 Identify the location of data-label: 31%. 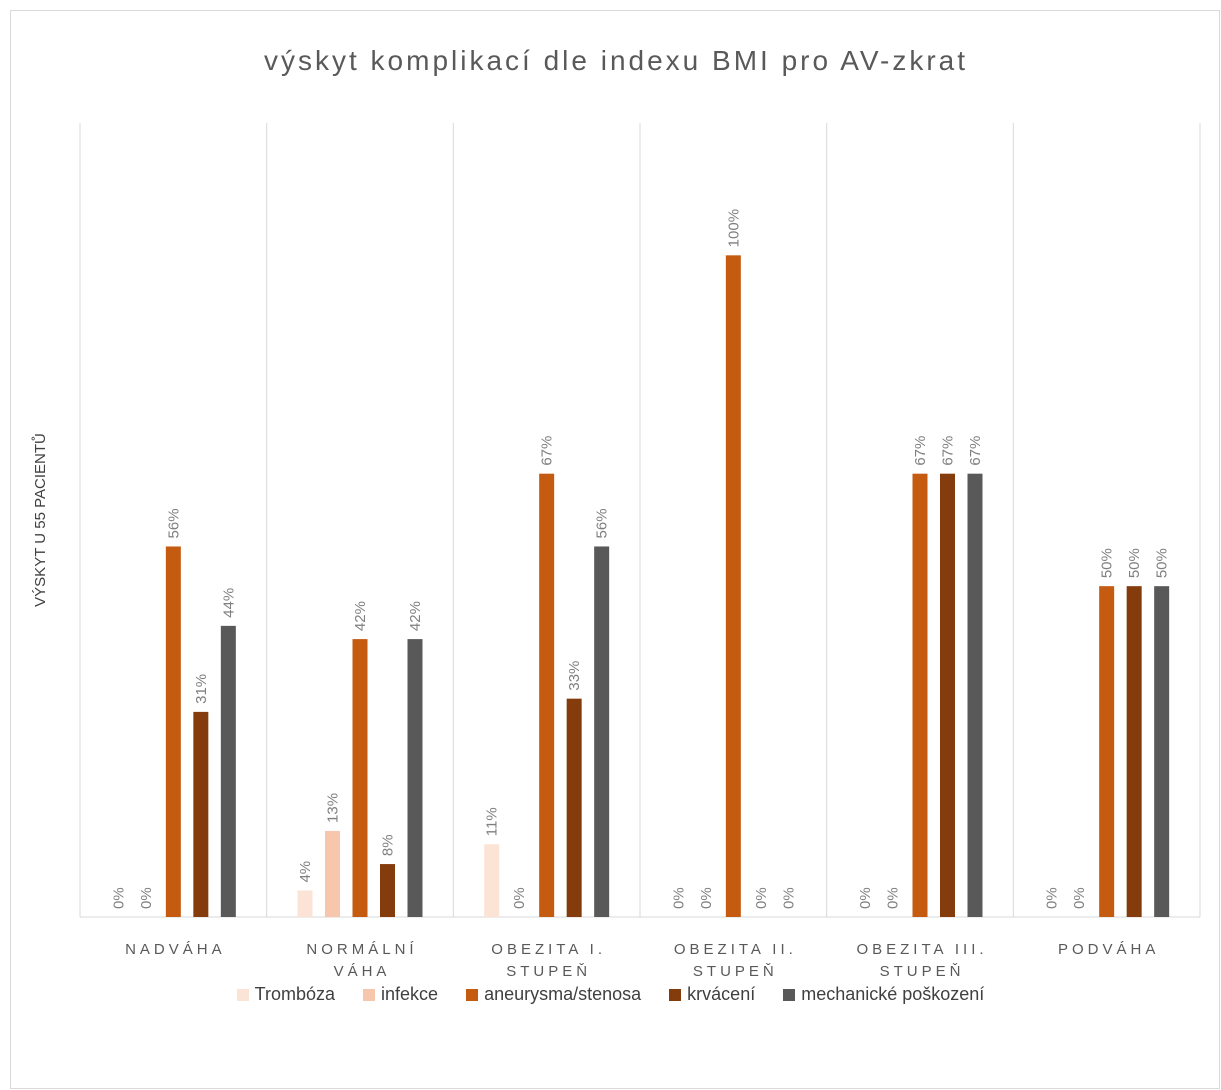
(201, 689).